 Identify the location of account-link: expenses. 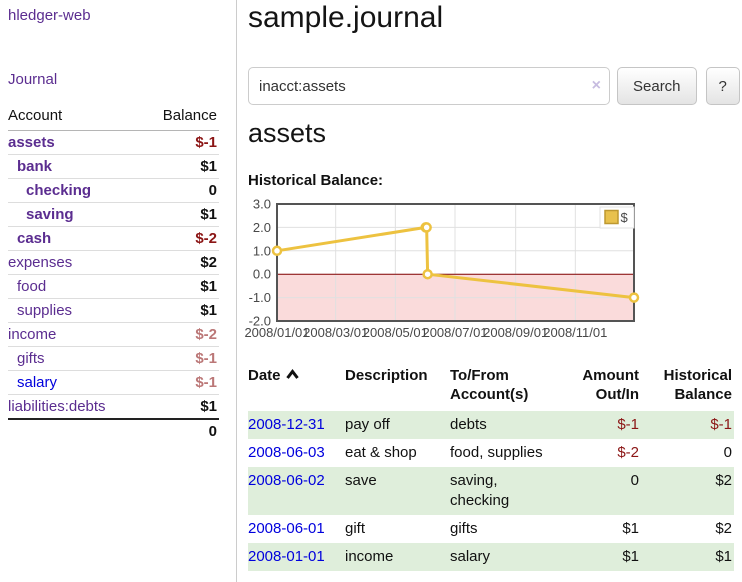
(40, 262).